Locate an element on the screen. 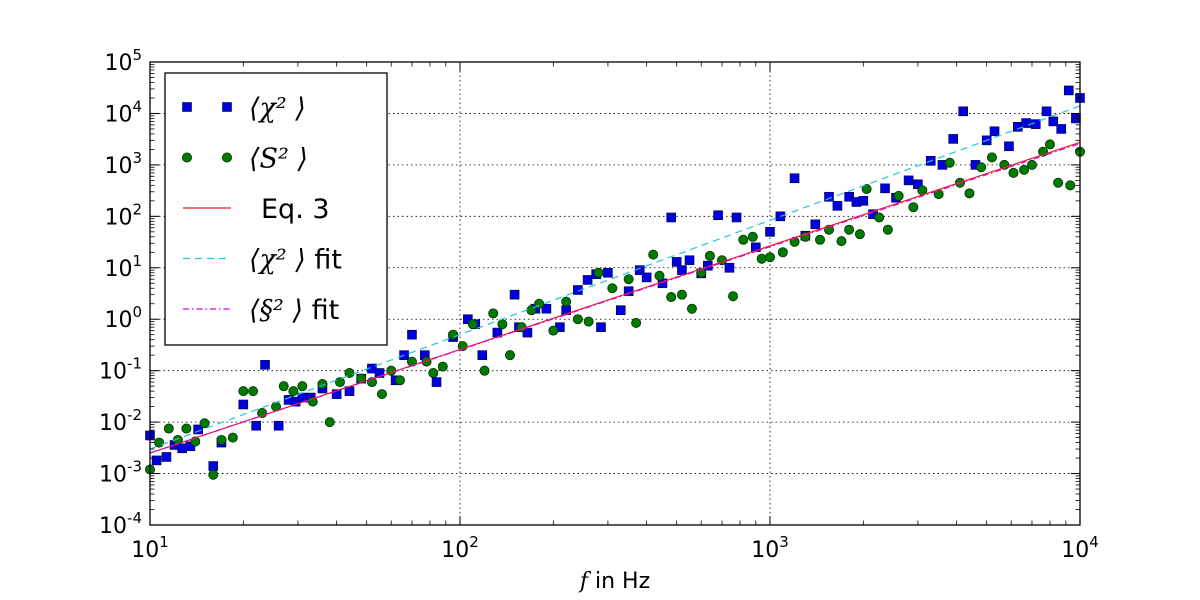  legend-item-eq3: Eq. 3 is located at coordinates (256, 209).